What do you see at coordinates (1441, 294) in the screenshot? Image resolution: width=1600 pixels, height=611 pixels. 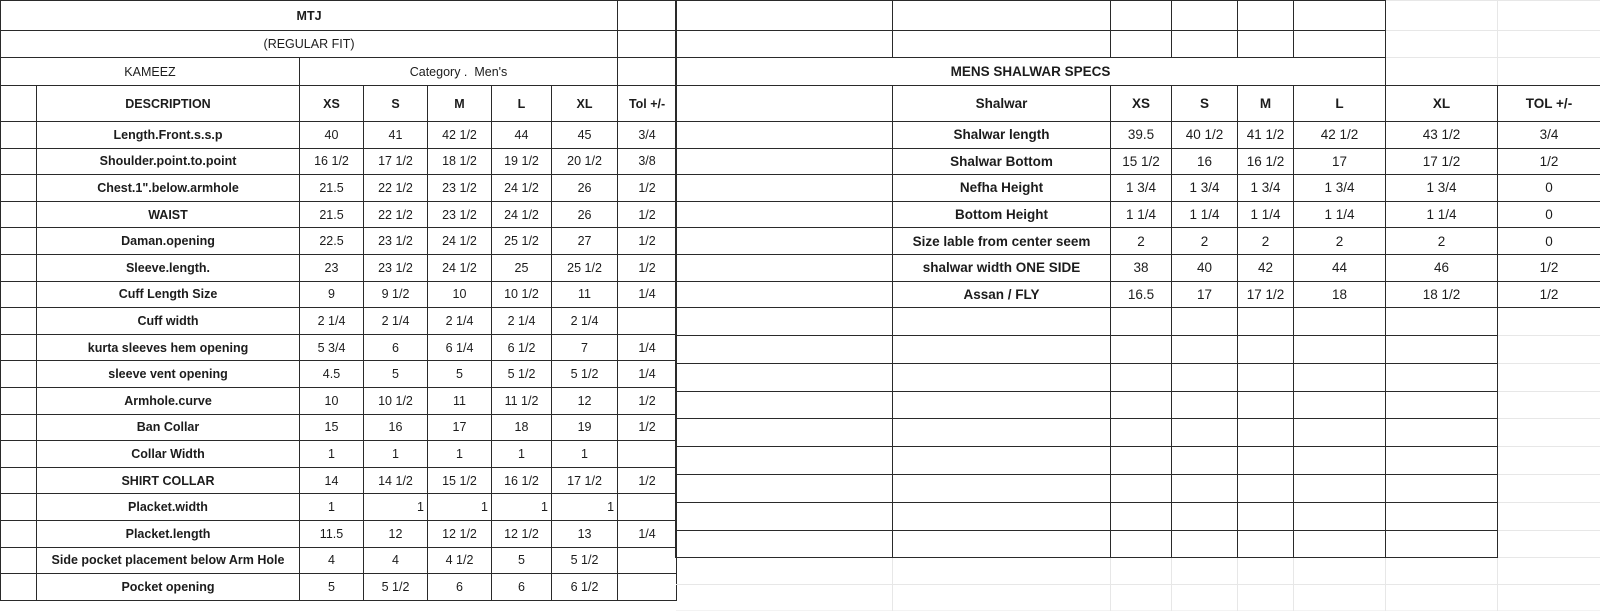 I see `size-value-cell: 18 1/2` at bounding box center [1441, 294].